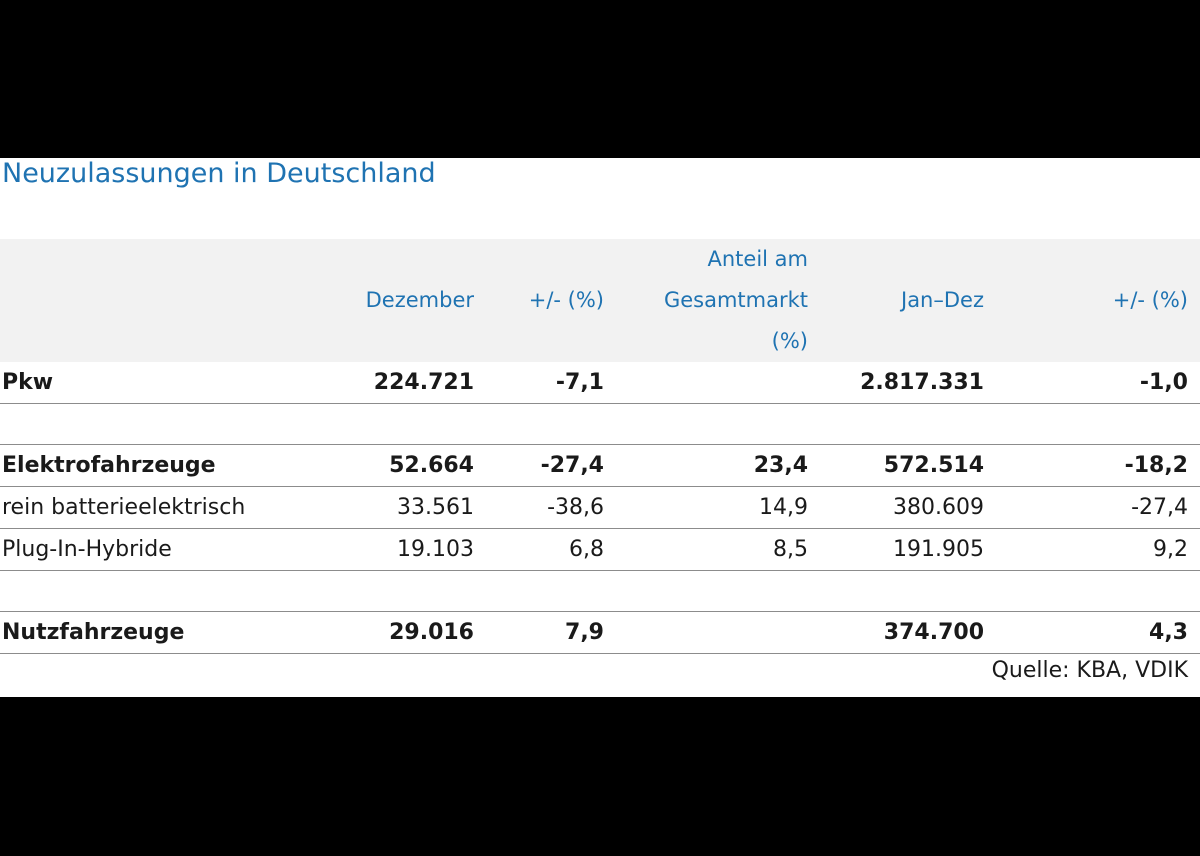 This screenshot has width=1200, height=856. I want to click on cell-dezember: 224.721, so click(423, 382).